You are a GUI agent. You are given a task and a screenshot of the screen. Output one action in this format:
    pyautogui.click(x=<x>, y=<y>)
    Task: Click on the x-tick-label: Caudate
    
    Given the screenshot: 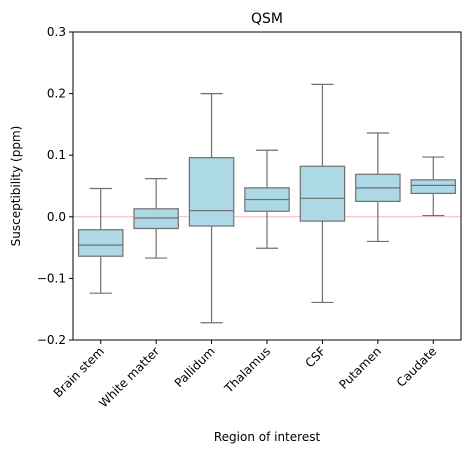 What is the action you would take?
    pyautogui.click(x=417, y=367)
    